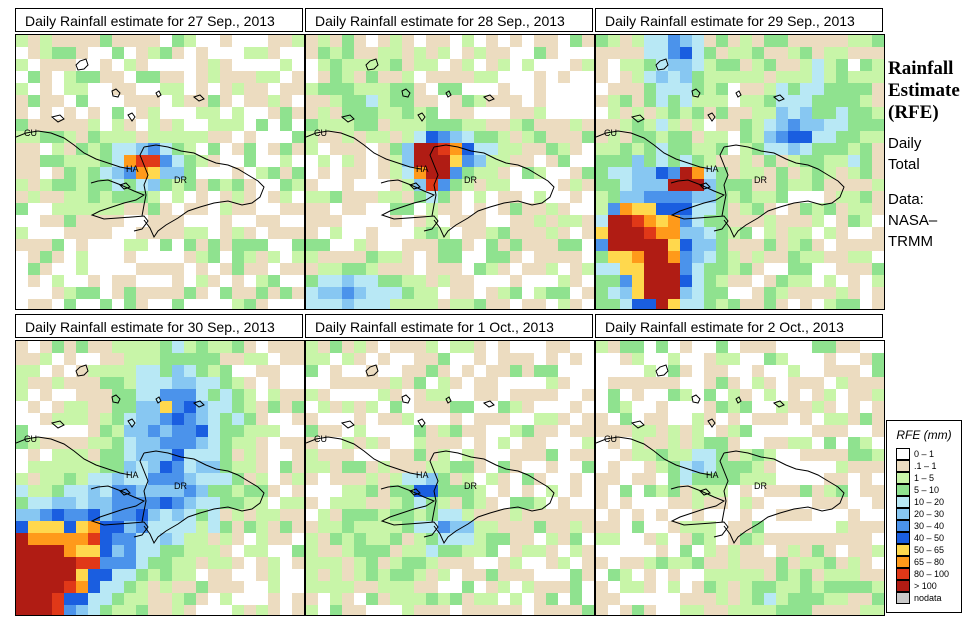 This screenshot has height=635, width=971. Describe the element at coordinates (422, 169) in the screenshot. I see `country-label-haiti: HA` at that location.